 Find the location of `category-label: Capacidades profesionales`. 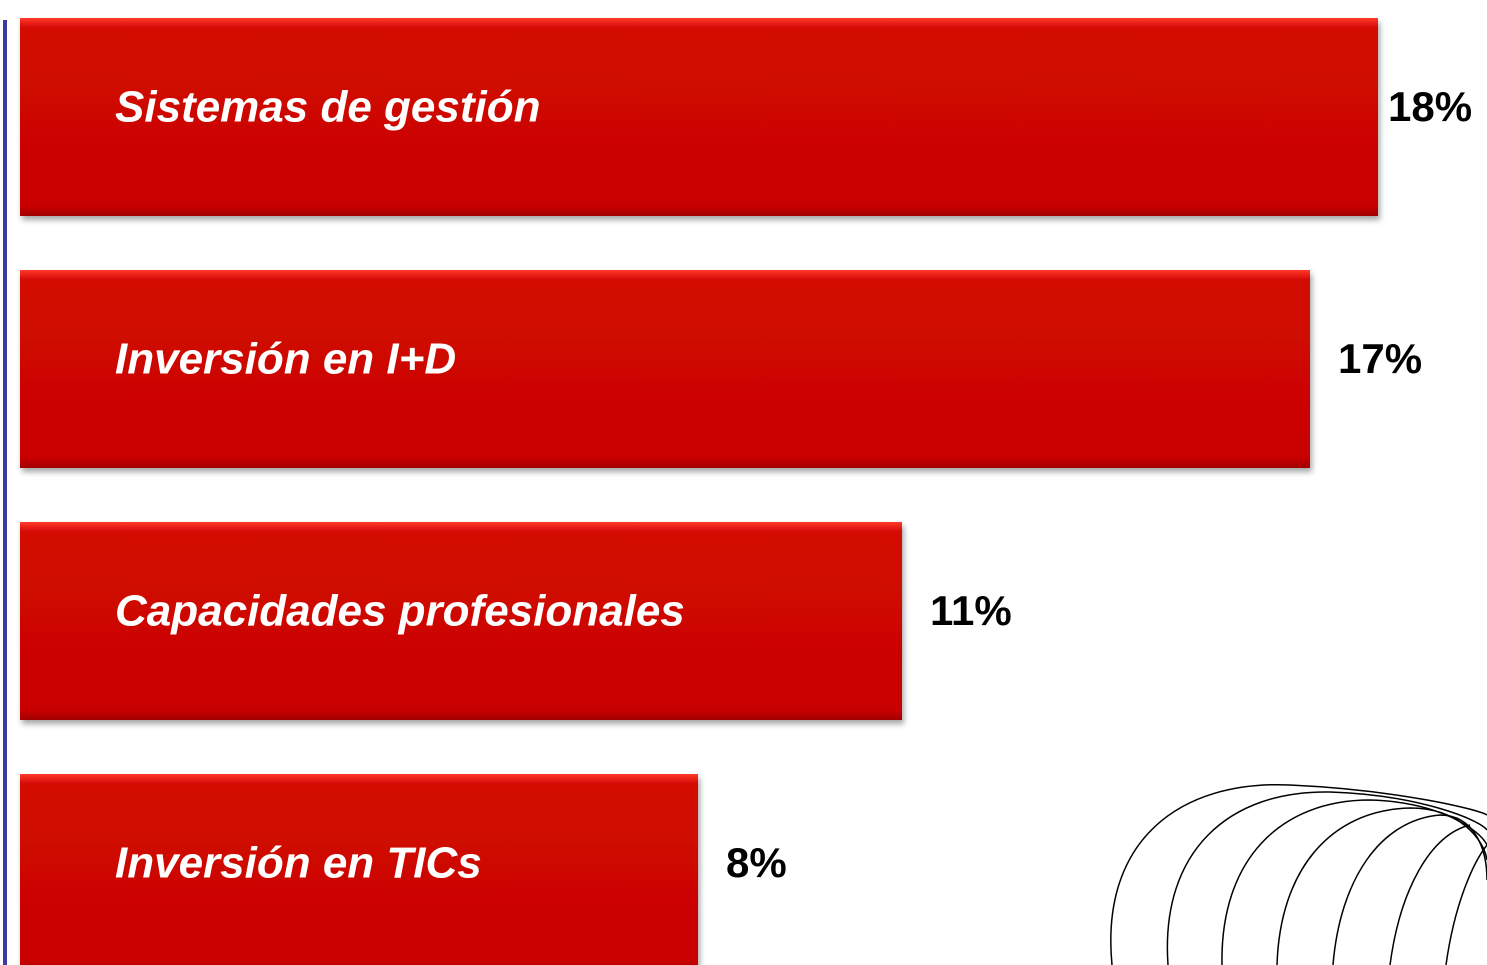

category-label: Capacidades profesionales is located at coordinates (400, 611).